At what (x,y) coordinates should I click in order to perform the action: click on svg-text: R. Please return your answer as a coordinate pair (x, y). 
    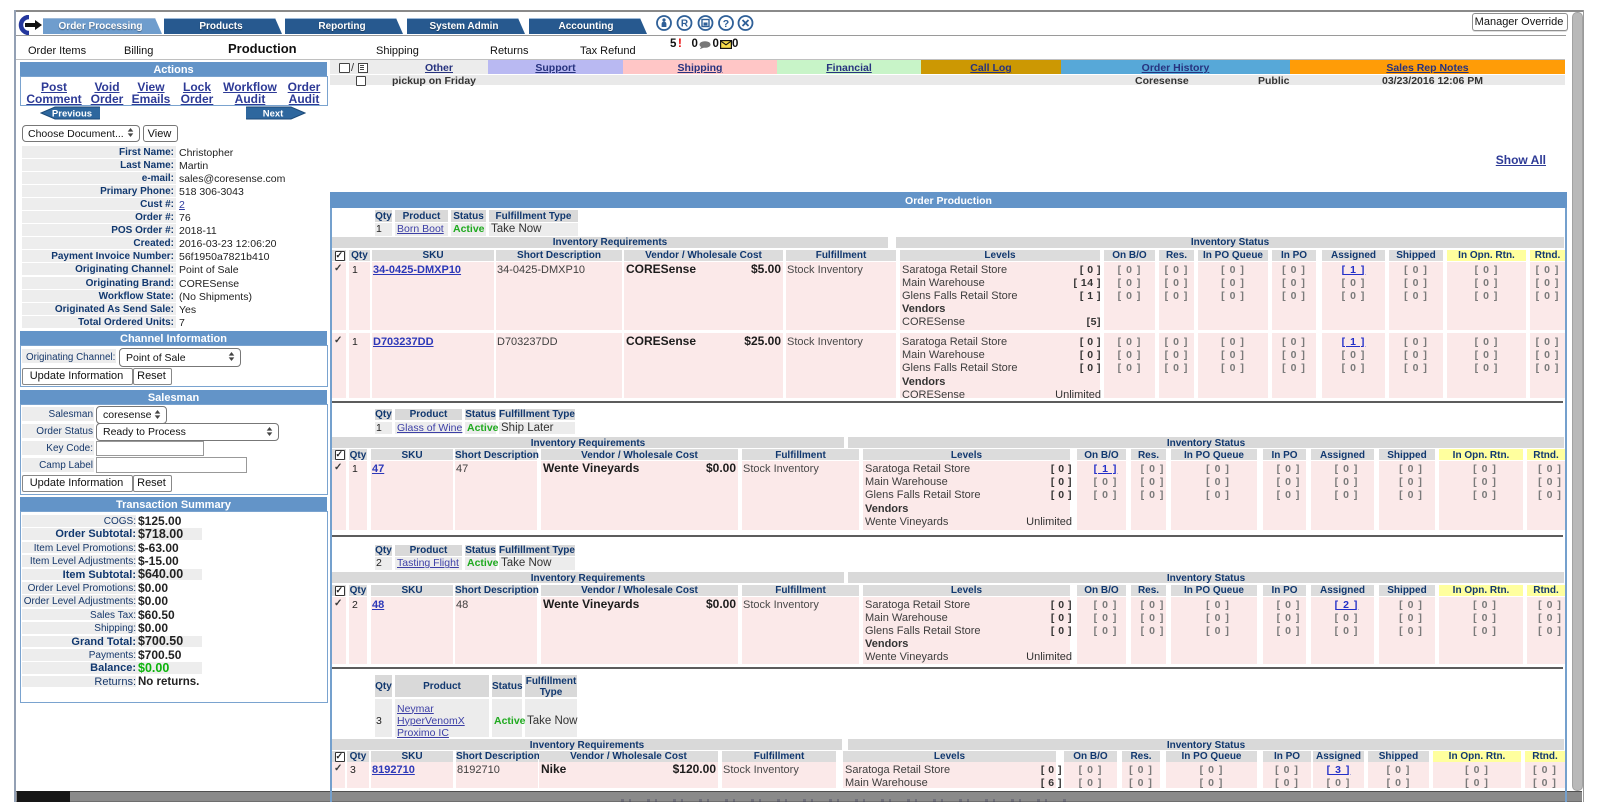
    Looking at the image, I should click on (685, 24).